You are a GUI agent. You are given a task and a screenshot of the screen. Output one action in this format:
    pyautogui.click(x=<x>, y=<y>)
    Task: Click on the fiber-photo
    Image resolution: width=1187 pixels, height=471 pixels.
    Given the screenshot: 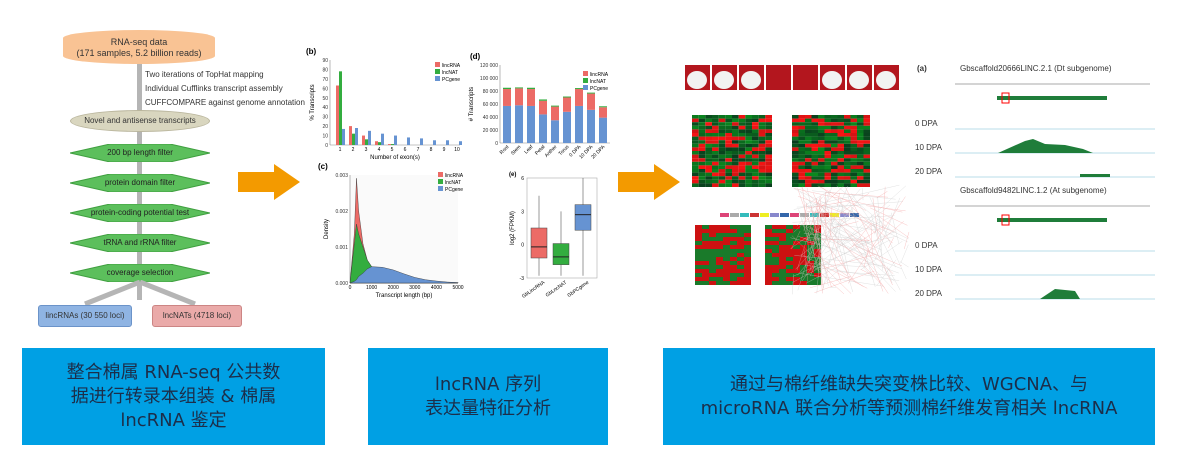 What is the action you would take?
    pyautogui.click(x=724, y=80)
    